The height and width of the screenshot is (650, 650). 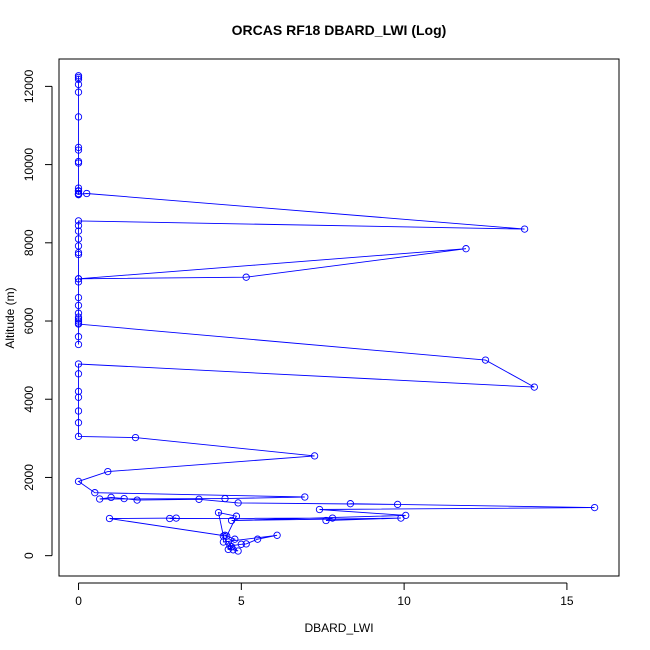 I want to click on y-axis-label: Altitude (m), so click(x=10, y=317).